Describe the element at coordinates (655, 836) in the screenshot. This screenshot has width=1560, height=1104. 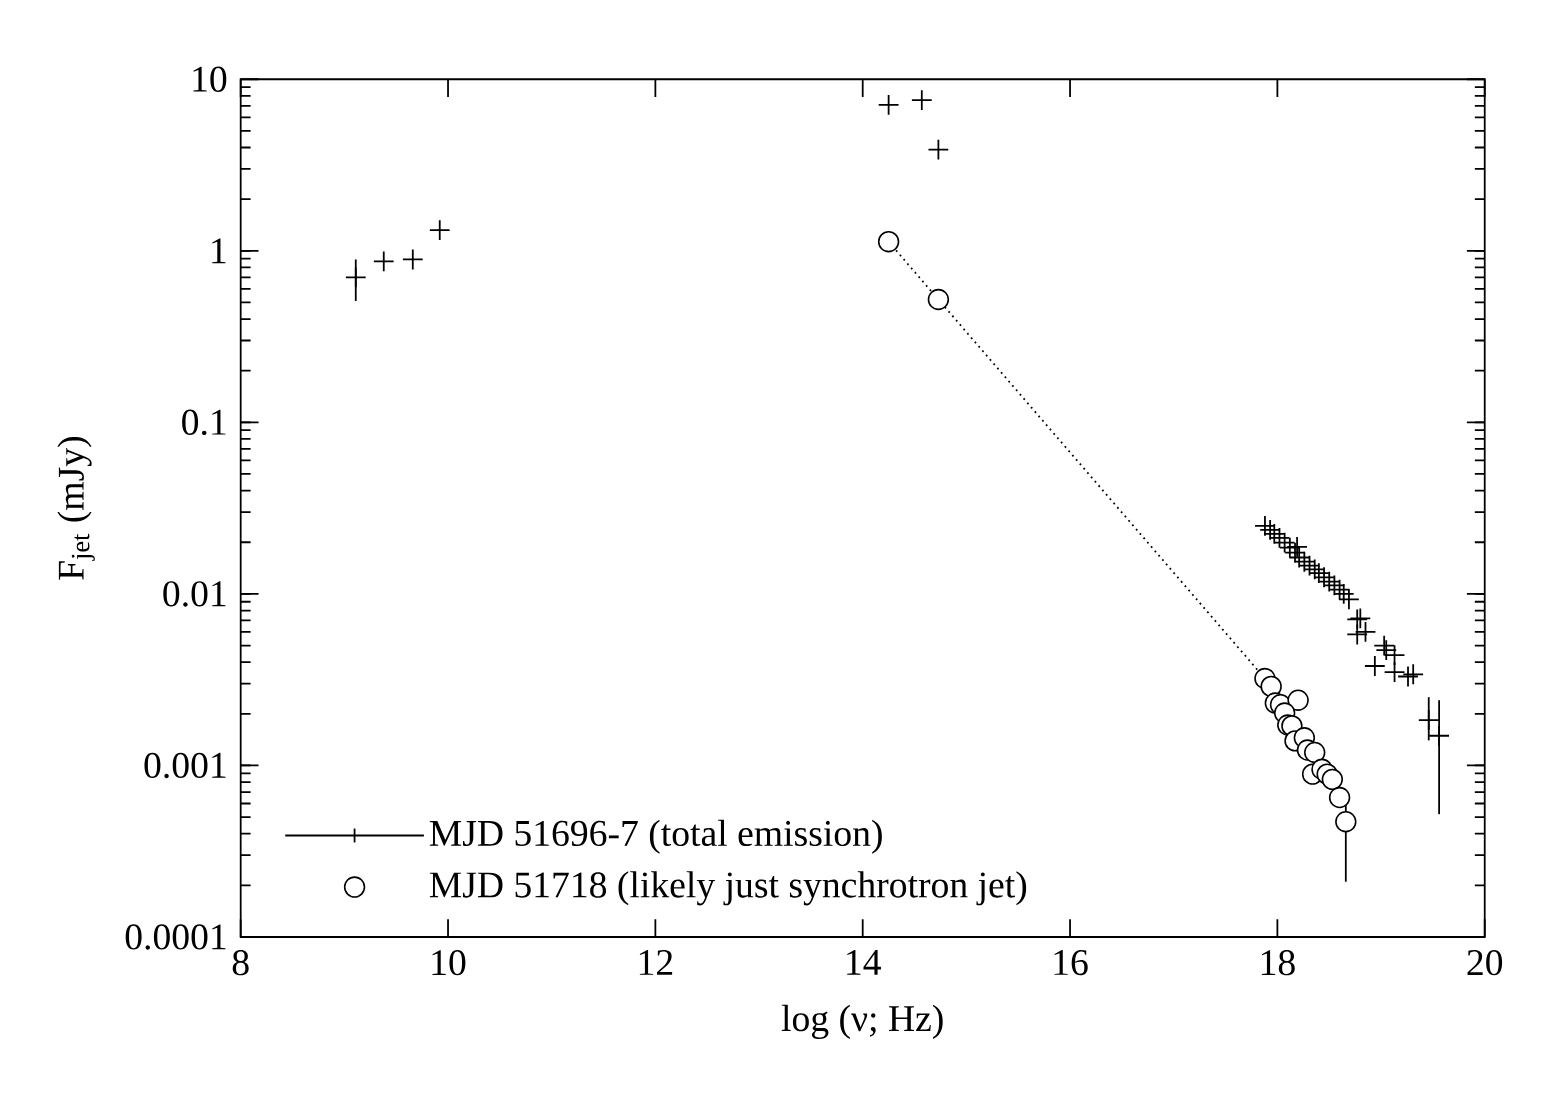
I see `legend-label: MJD 51696-7 (total emission)` at that location.